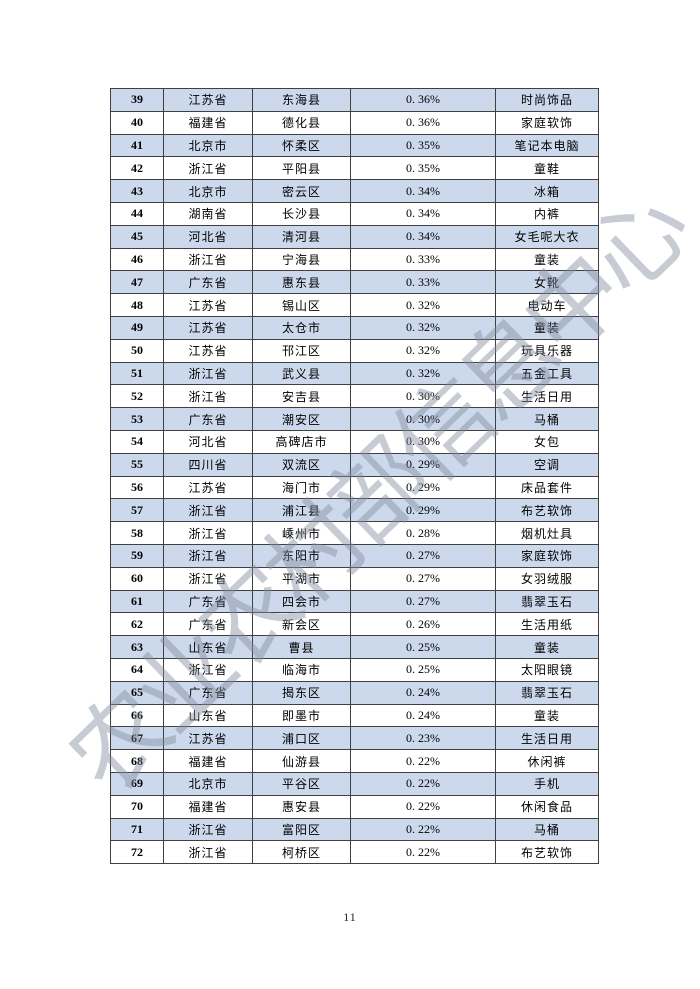 This screenshot has height=989, width=700. I want to click on page-number: 11, so click(350, 917).